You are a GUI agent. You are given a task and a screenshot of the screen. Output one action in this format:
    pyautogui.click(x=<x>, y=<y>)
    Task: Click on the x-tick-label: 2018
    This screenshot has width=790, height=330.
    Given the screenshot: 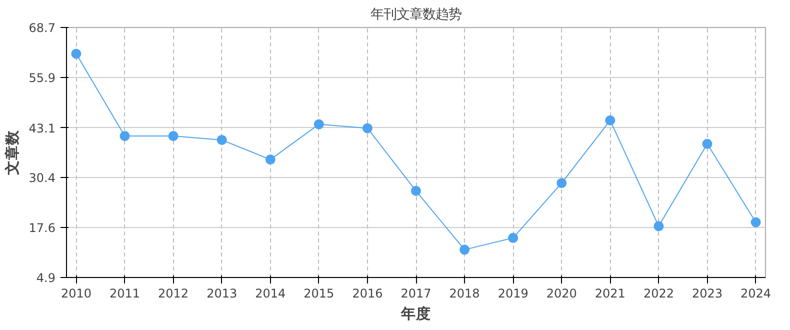 What is the action you would take?
    pyautogui.click(x=464, y=293)
    